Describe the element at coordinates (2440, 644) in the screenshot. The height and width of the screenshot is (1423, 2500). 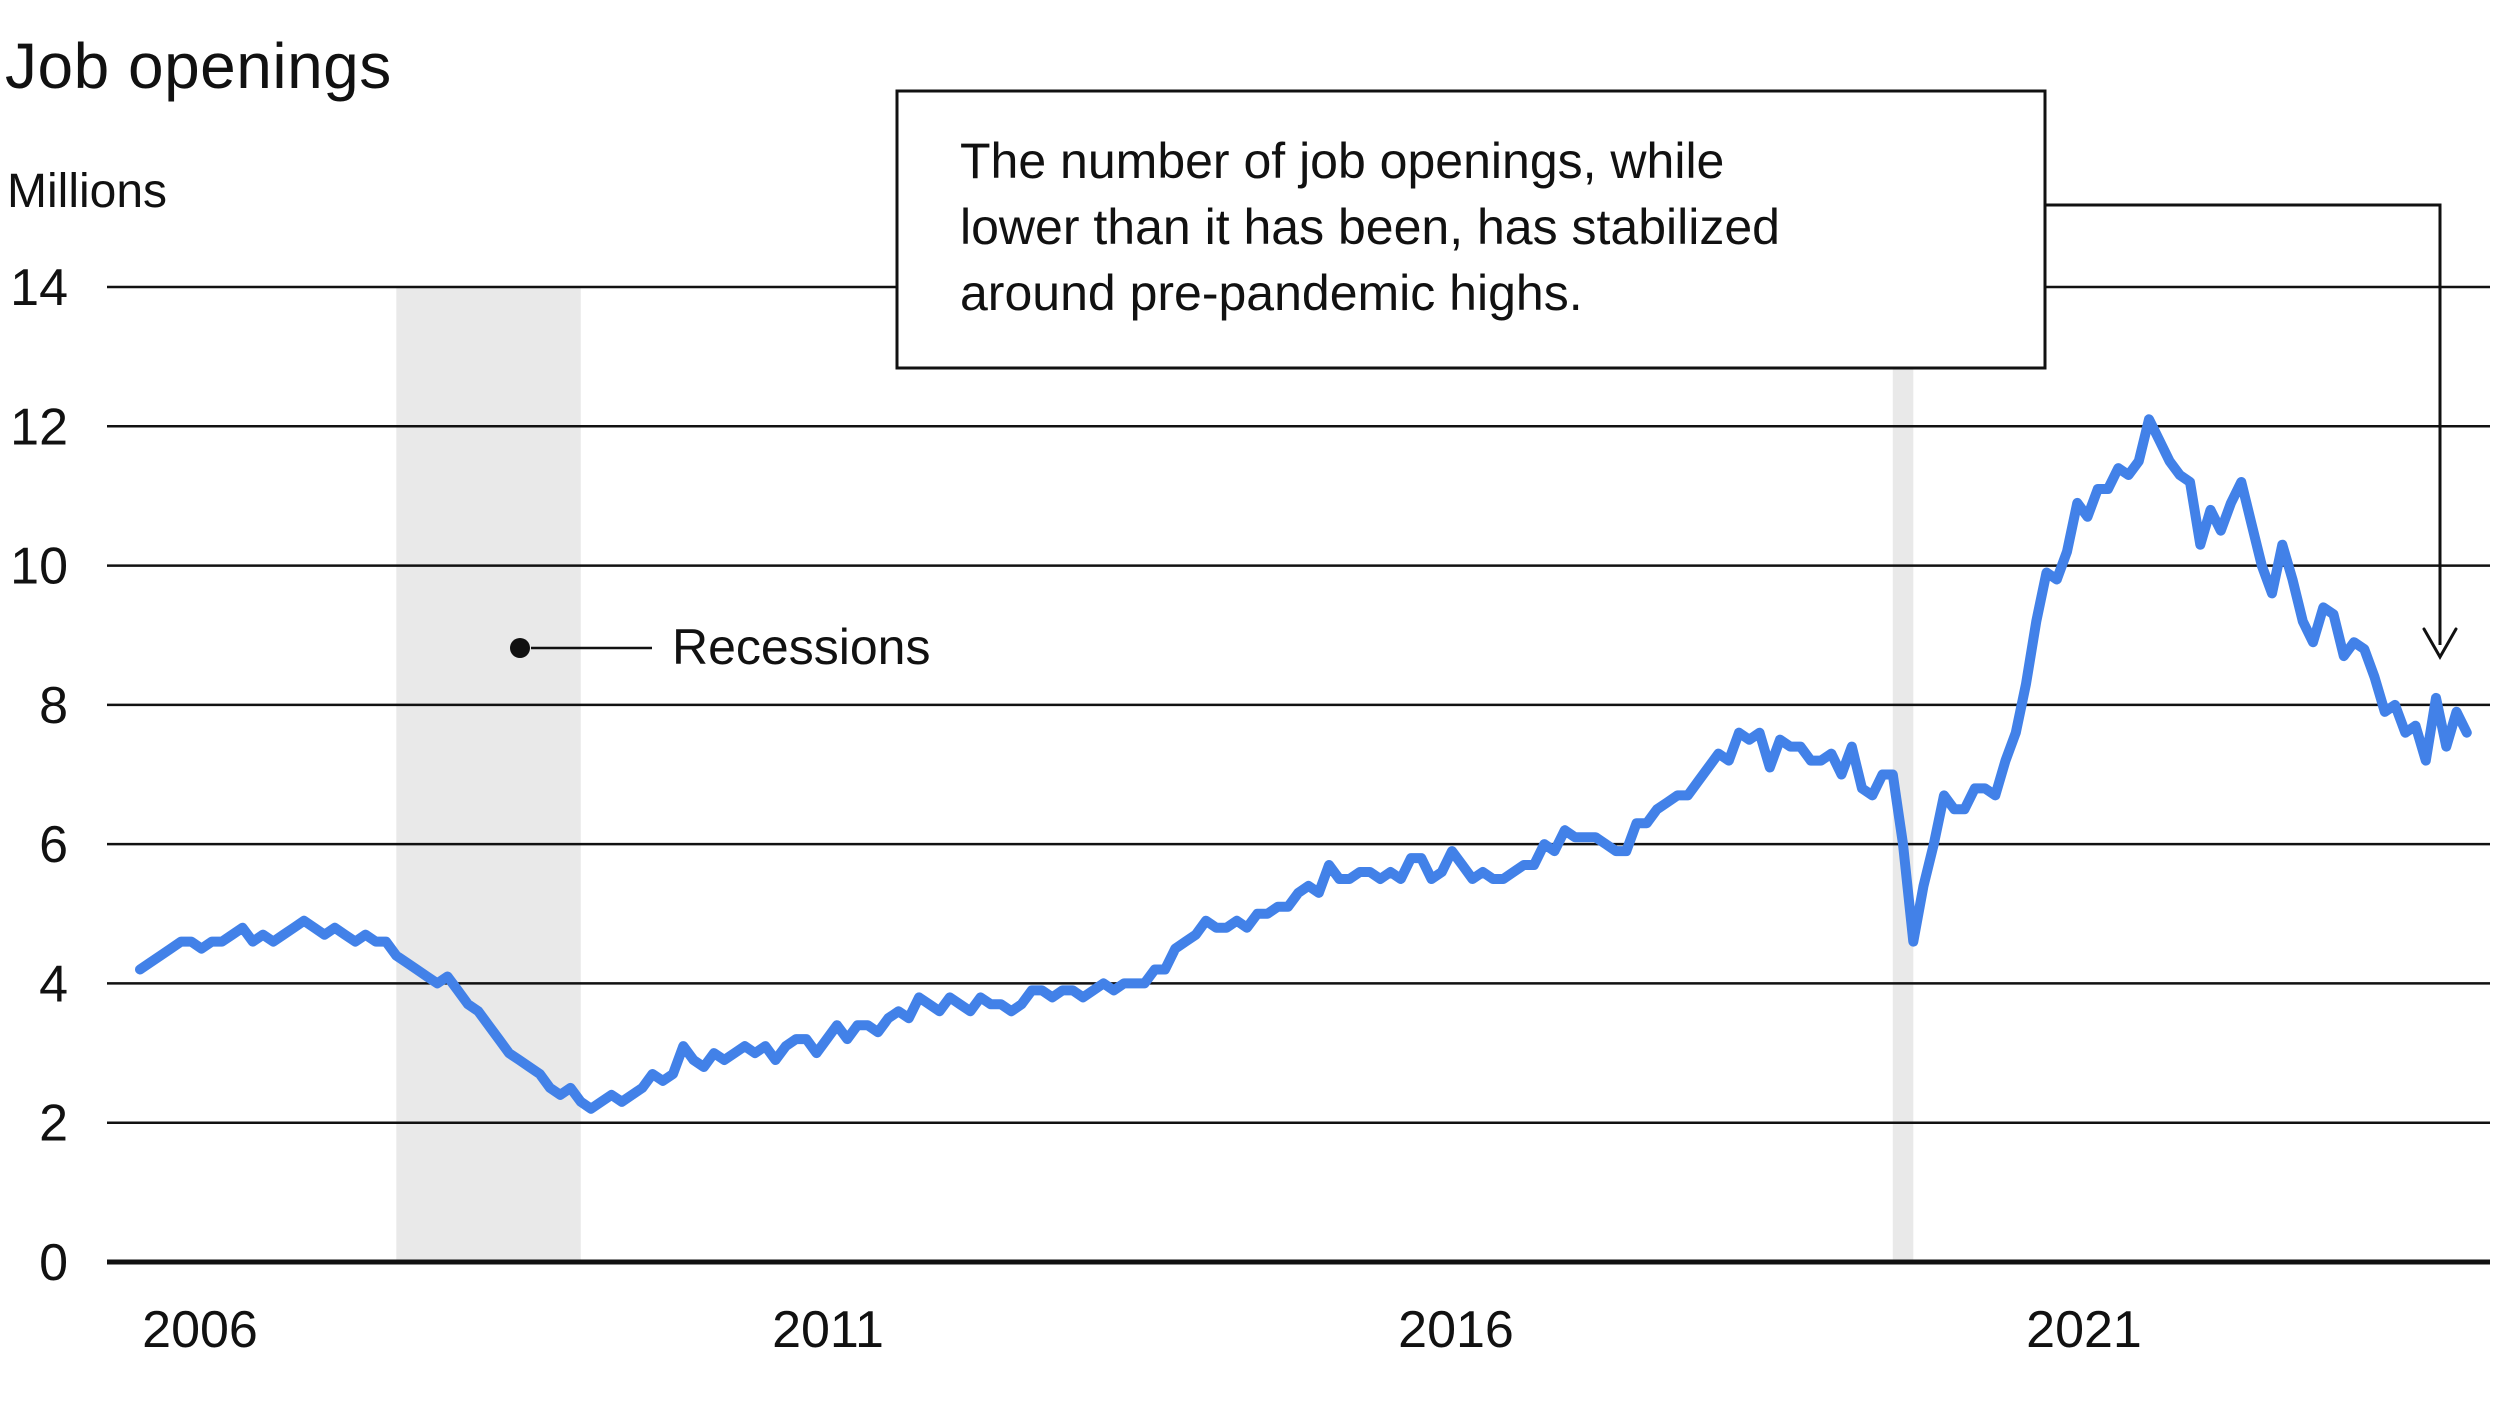
I see `arrow-down-icon` at that location.